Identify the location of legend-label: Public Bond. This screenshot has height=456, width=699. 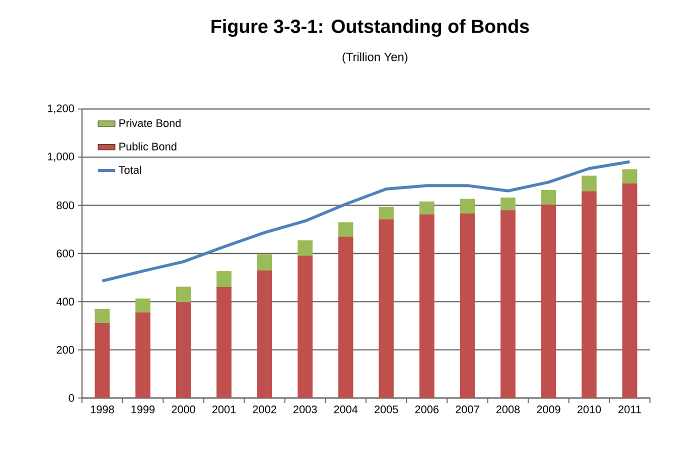
(147, 146).